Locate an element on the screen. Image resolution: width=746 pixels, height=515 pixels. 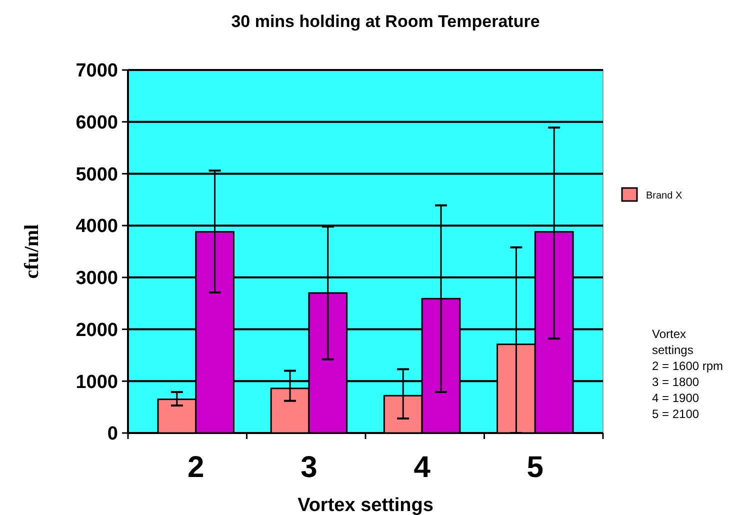
x-tick-label: 5 is located at coordinates (535, 467).